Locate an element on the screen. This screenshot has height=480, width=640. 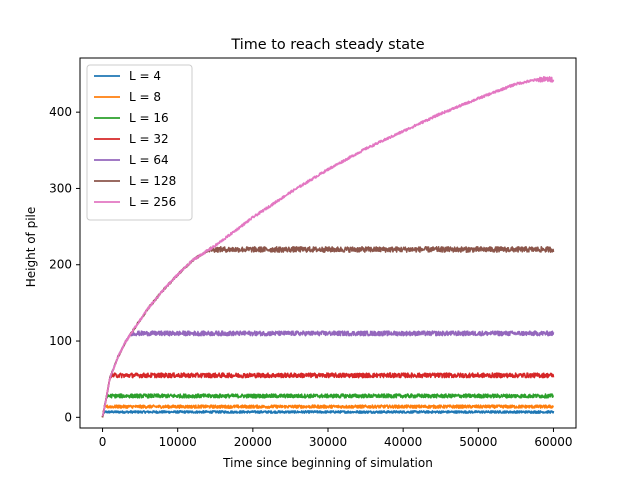
x-tick-label: 30000 is located at coordinates (328, 442).